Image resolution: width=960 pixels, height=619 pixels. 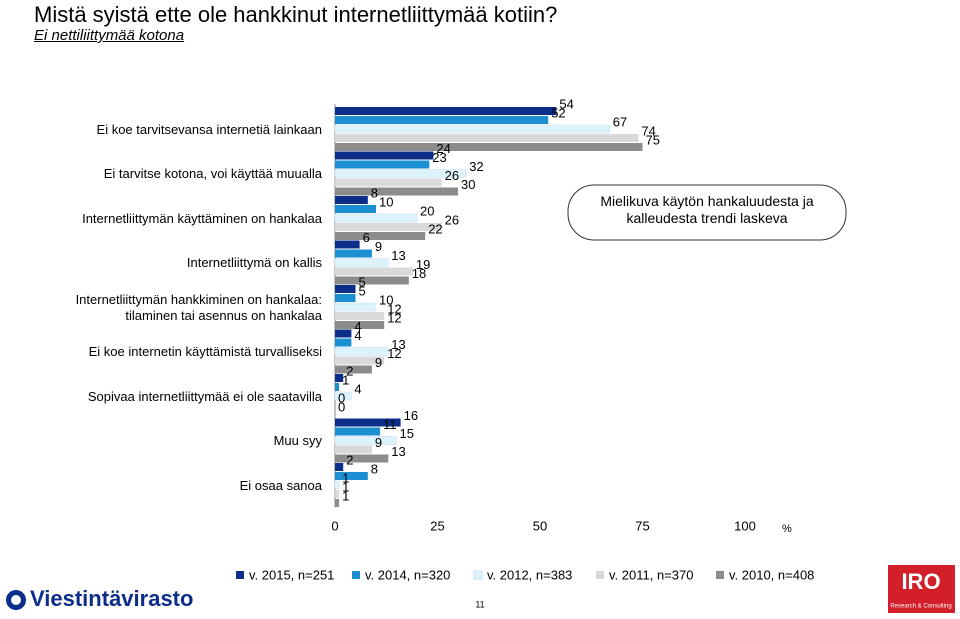 I want to click on logo-left: Viestintävirasto, so click(x=111, y=598).